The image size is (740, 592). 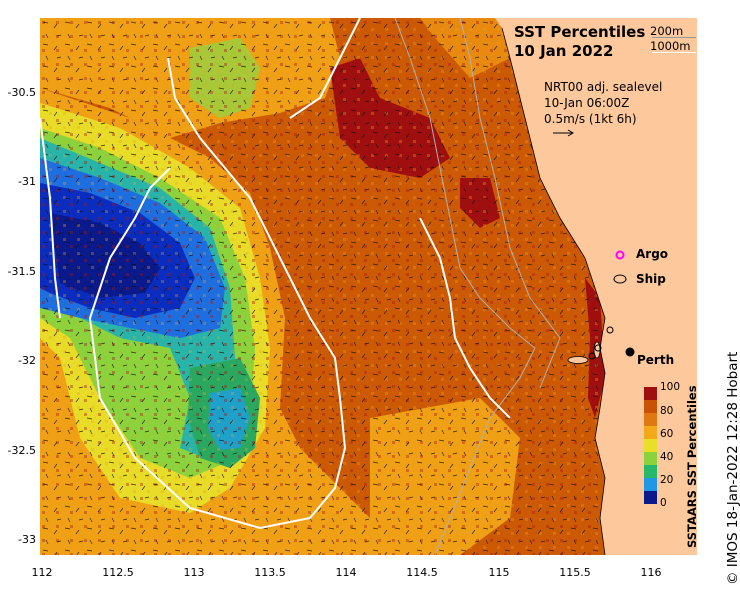 I want to click on y-tick-label: -33, so click(x=27, y=539).